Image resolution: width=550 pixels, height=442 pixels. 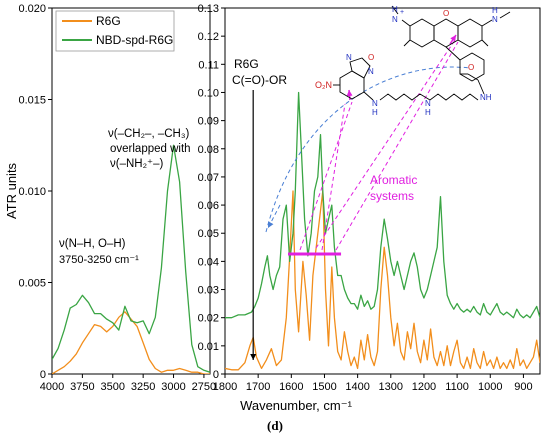 I want to click on left-x-tick-label: 3250, so click(x=143, y=387).